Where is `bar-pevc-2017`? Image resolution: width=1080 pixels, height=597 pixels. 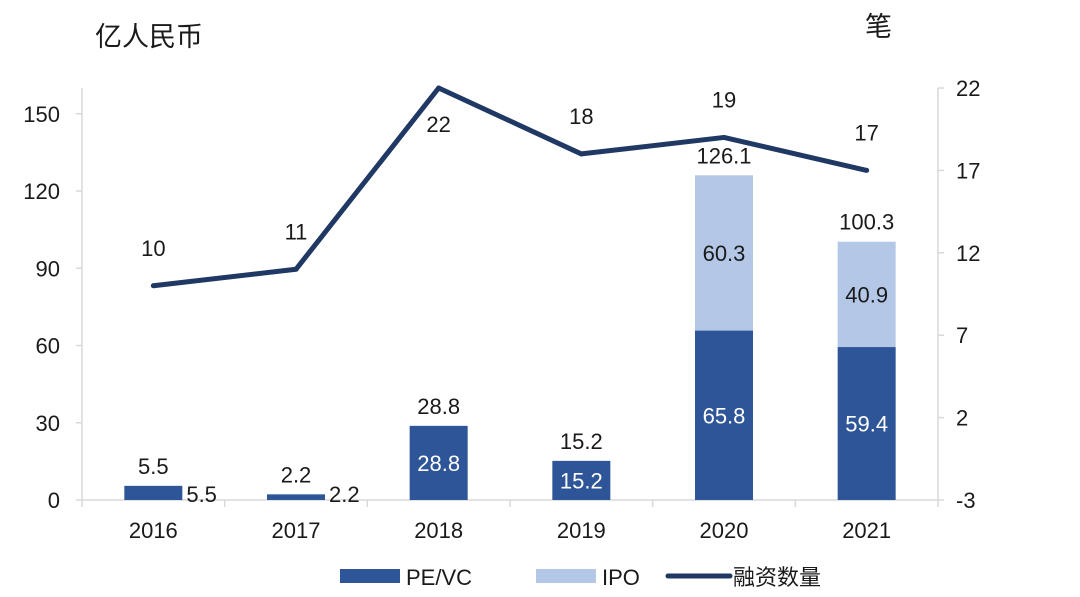
bar-pevc-2017 is located at coordinates (296, 497).